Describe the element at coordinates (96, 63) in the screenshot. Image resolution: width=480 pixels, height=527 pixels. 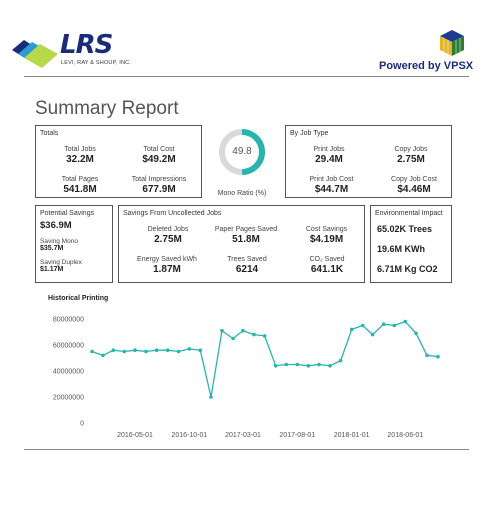
I see `lrs-logo-subtitle: LEVI, RAY & SHOUP, INC.` at that location.